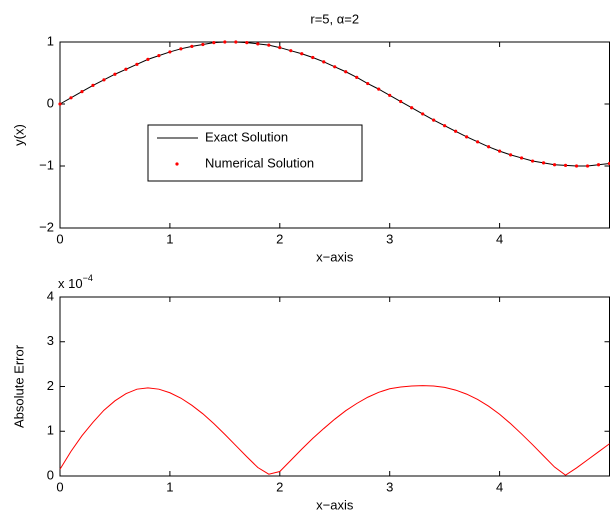  What do you see at coordinates (50, 295) in the screenshot?
I see `y-tick-label: 4` at bounding box center [50, 295].